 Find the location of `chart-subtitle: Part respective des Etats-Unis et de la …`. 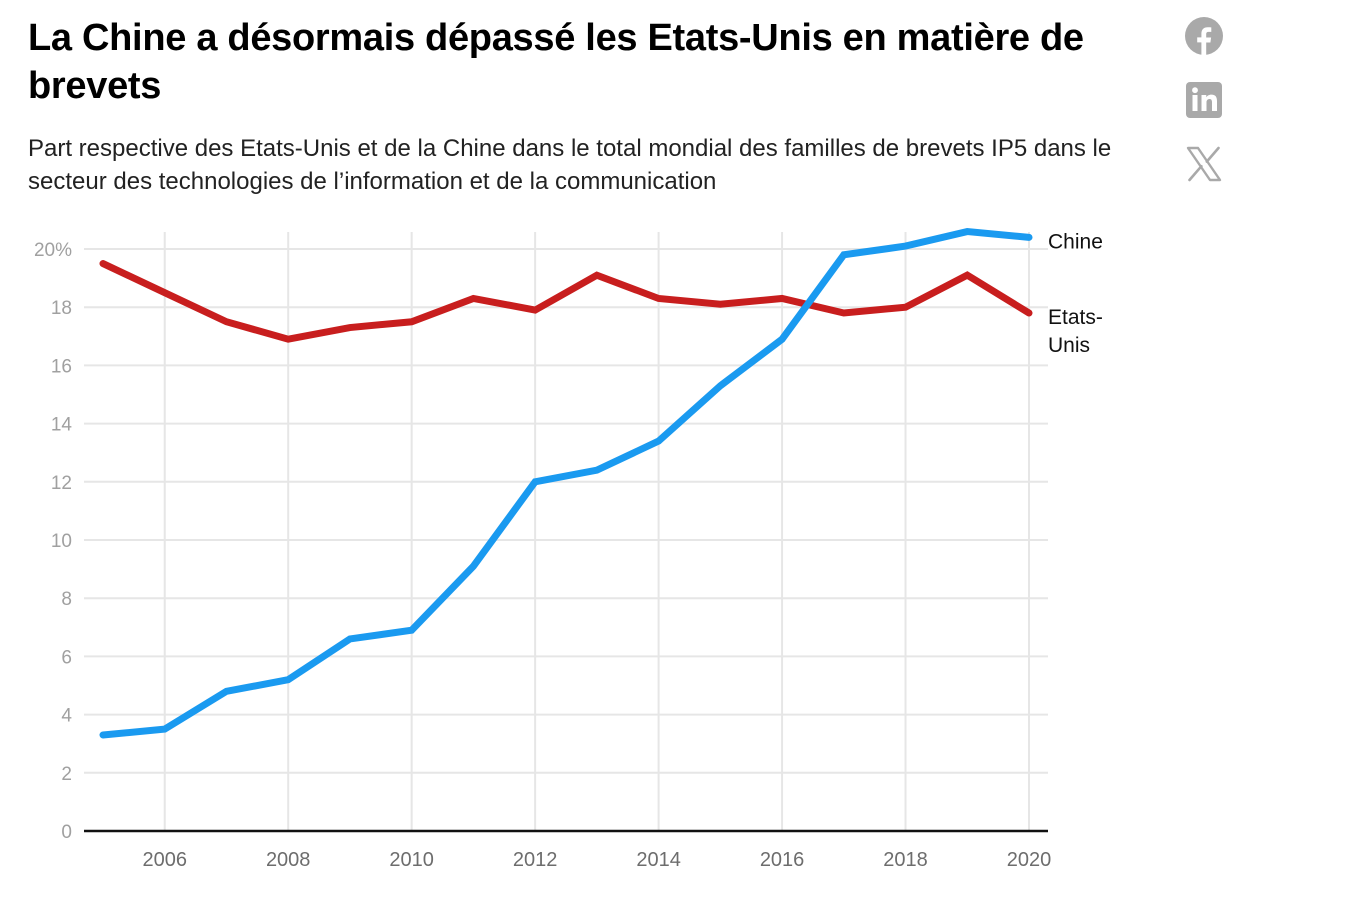

chart-subtitle: Part respective des Etats-Unis et de la … is located at coordinates (570, 165).